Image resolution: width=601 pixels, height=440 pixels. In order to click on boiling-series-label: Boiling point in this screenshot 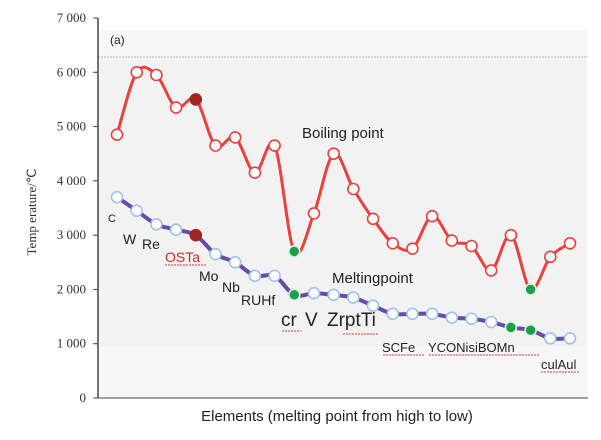, I will do `click(343, 133)`.